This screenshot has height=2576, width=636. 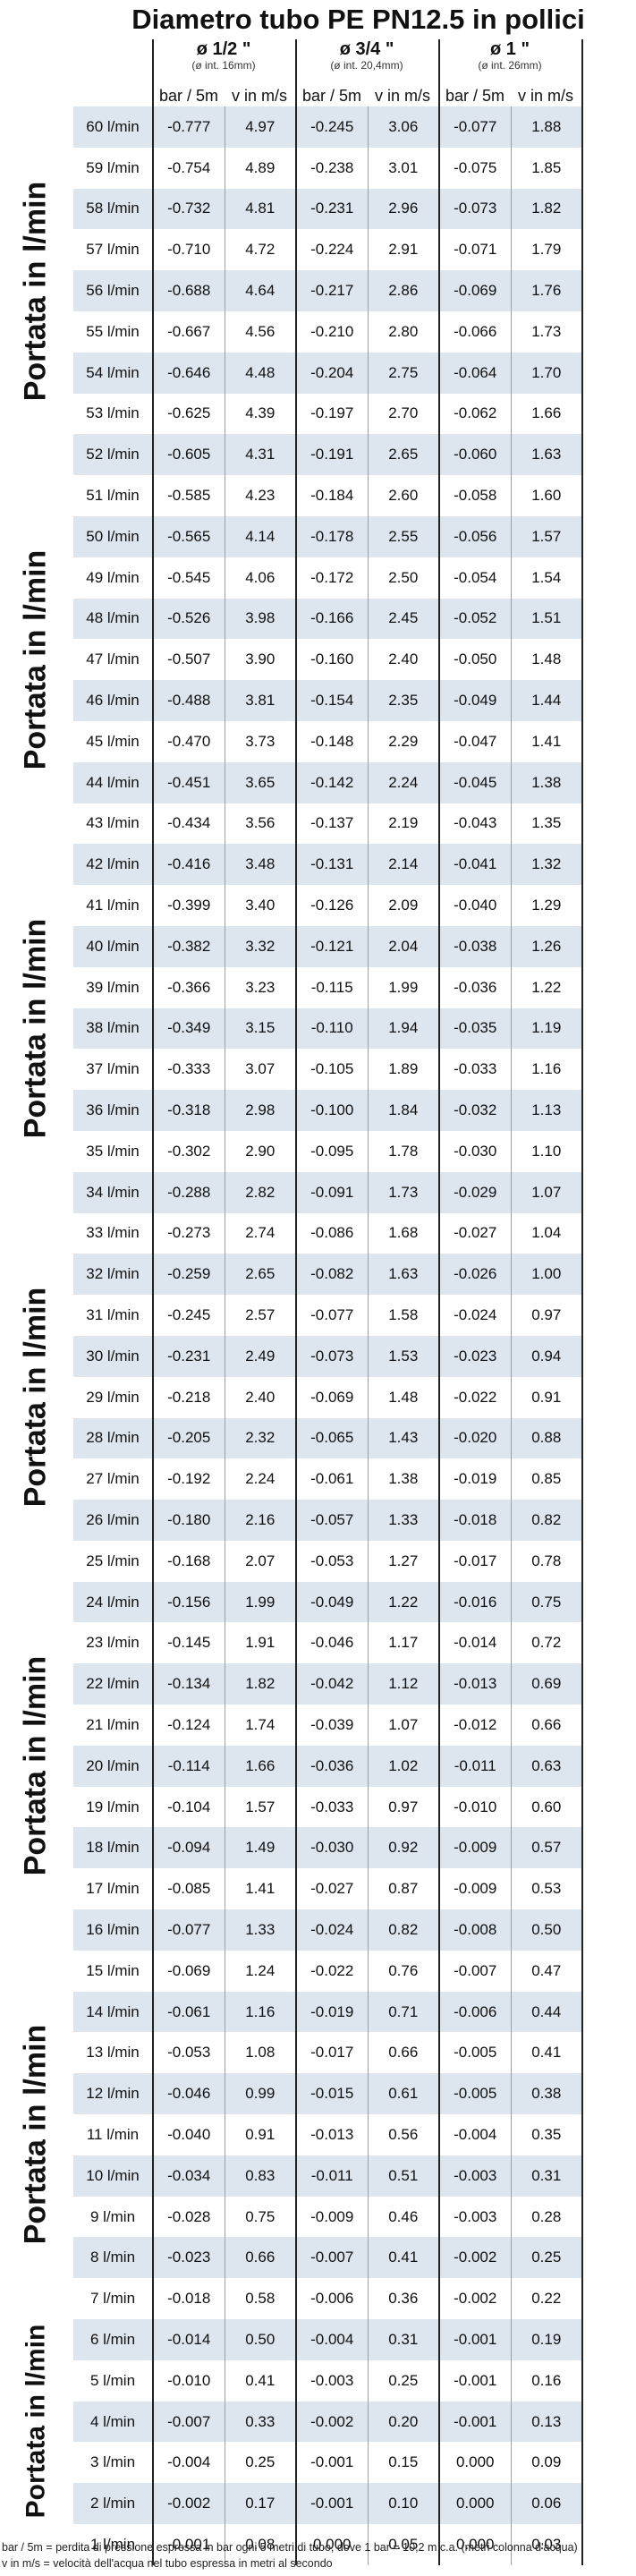 I want to click on bar-one-inch-cell: -0.069, so click(x=475, y=290).